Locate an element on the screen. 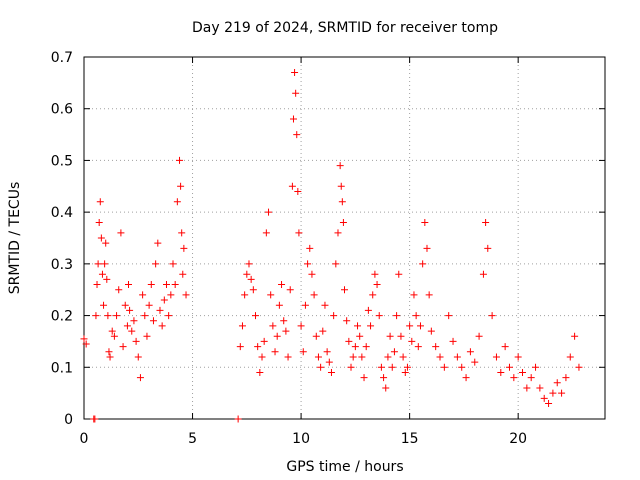 This screenshot has height=480, width=640. x-tick-label: 20 is located at coordinates (518, 439).